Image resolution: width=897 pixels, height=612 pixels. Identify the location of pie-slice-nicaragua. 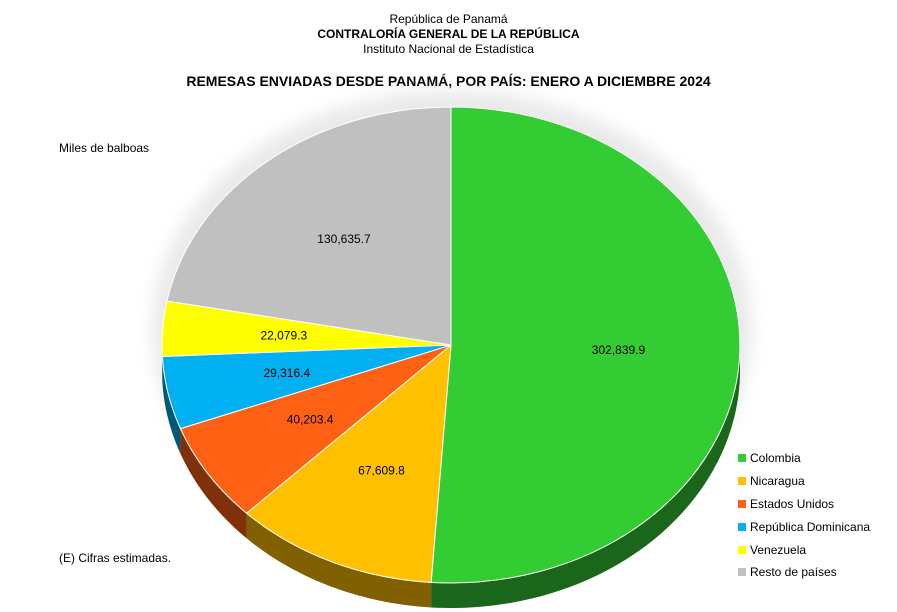
(348, 463).